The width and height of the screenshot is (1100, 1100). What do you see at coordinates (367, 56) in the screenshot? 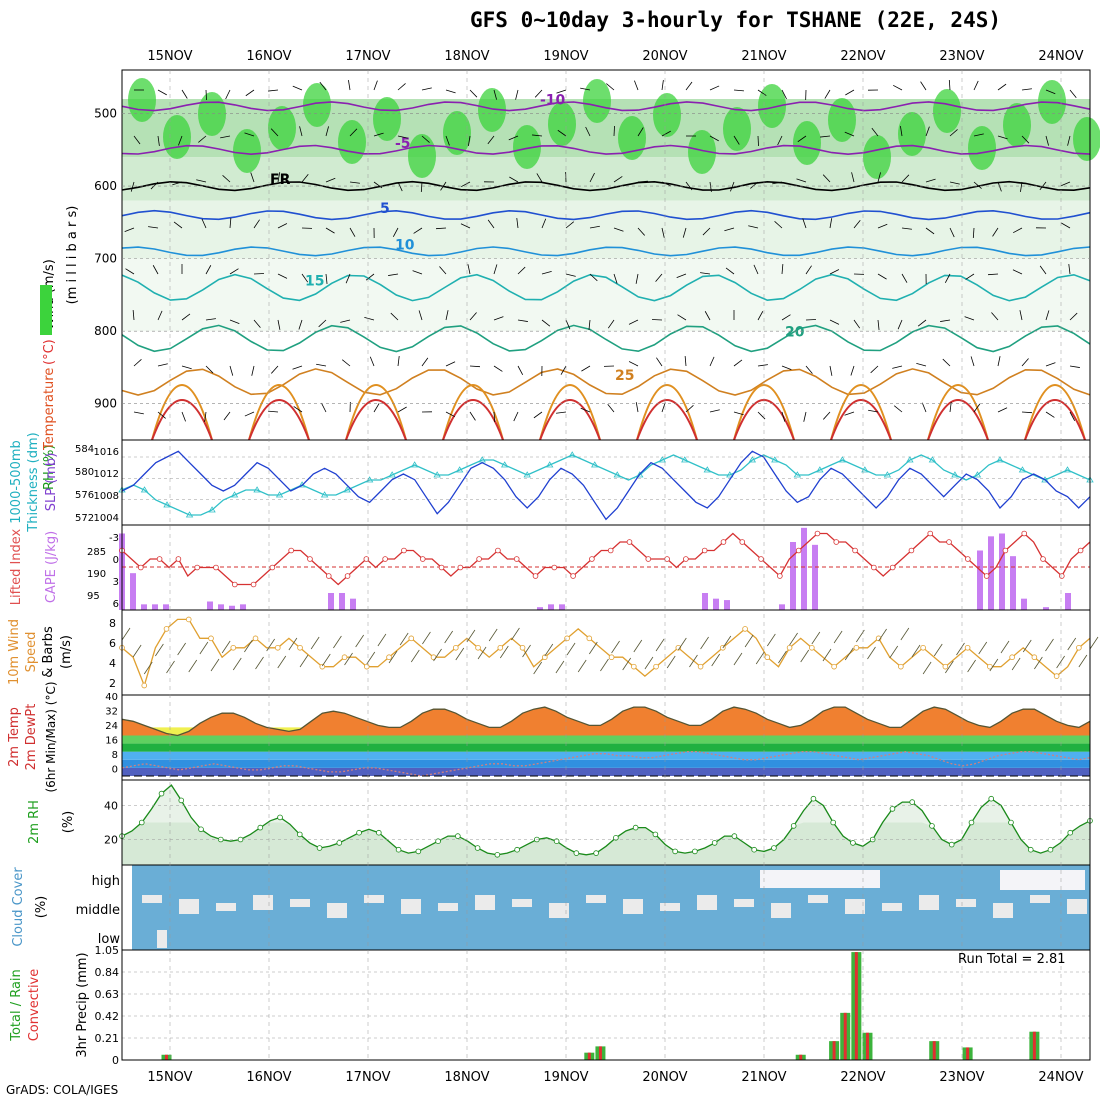
I see `date-label-top: 17NOV` at bounding box center [367, 56].